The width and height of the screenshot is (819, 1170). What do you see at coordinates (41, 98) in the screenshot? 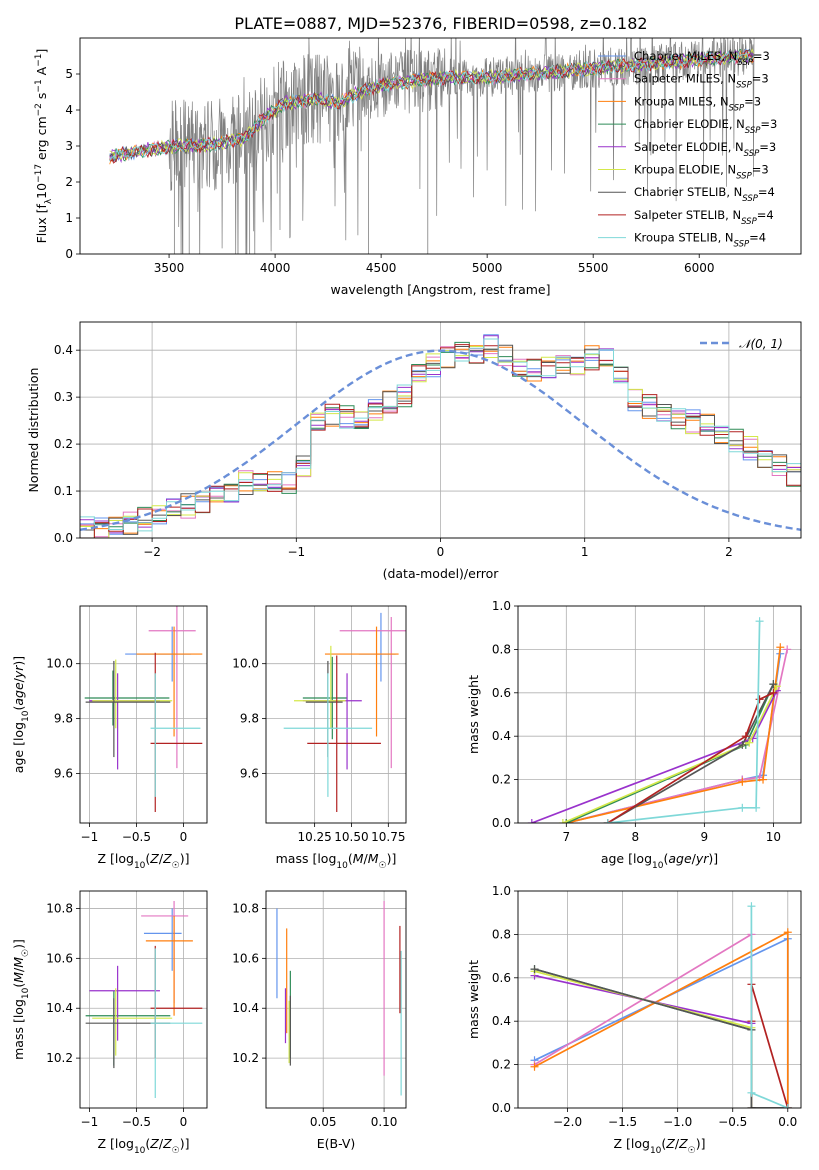
I see `label-part: s` at bounding box center [41, 98].